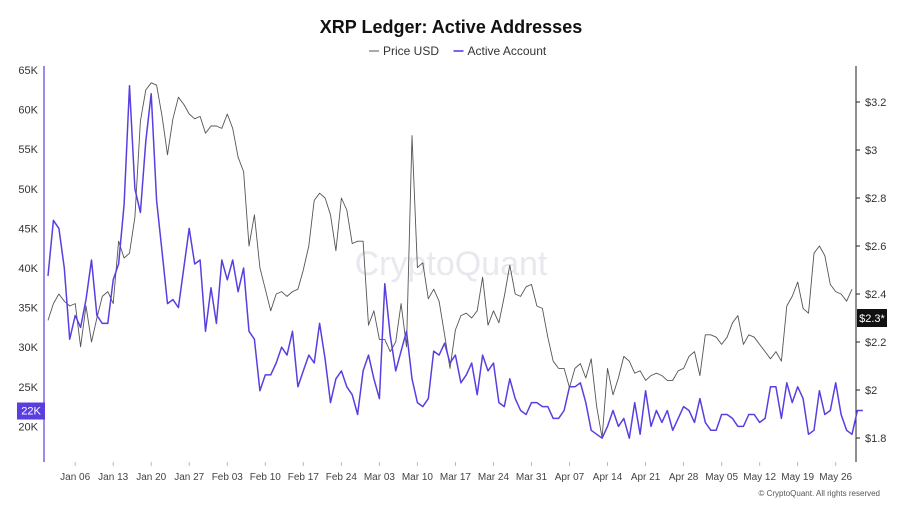  I want to click on x-tick-label: May 05, so click(721, 477).